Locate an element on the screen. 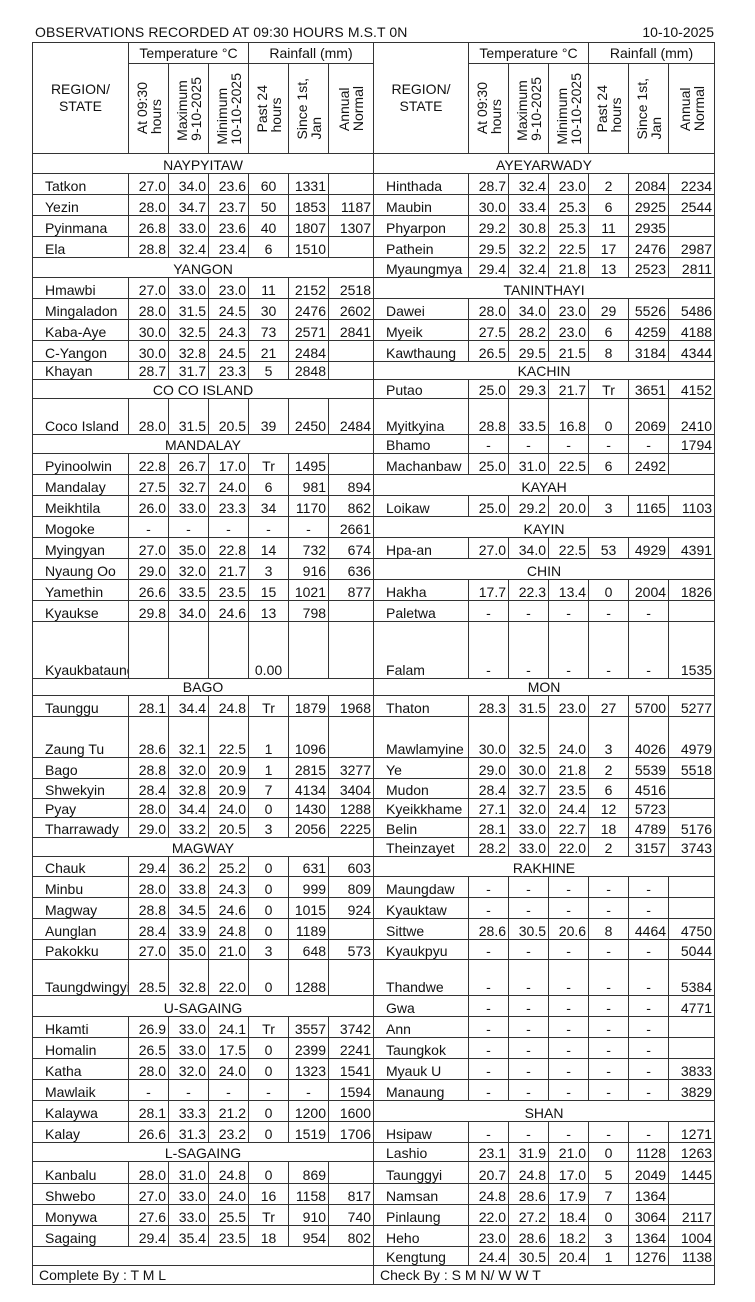 Image resolution: width=755 pixels, height=1302 pixels. temp-max: 32.1 is located at coordinates (188, 737).